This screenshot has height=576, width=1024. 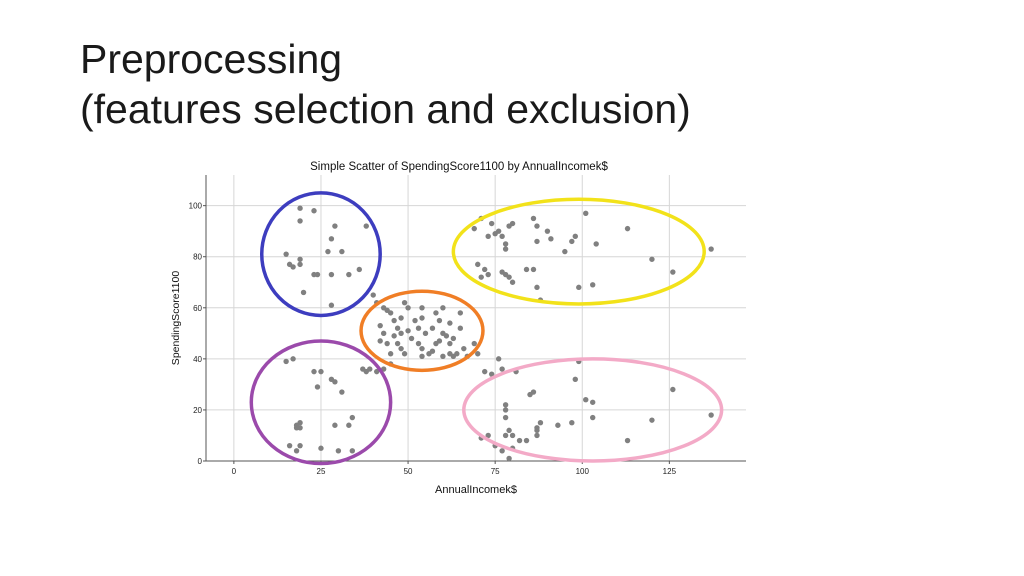 I want to click on x-tick-label: 50, so click(x=408, y=471).